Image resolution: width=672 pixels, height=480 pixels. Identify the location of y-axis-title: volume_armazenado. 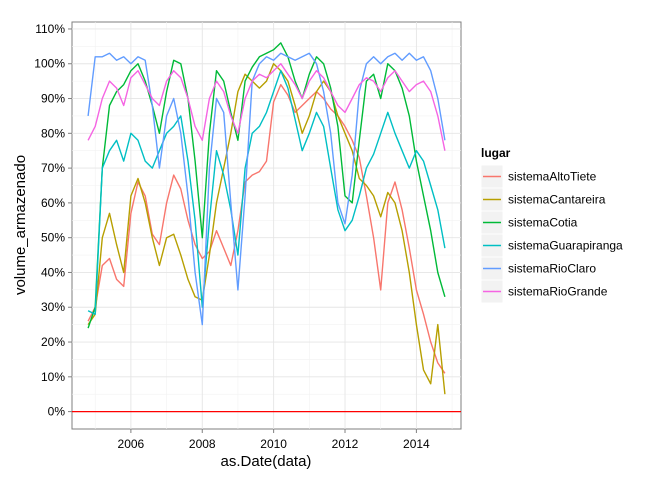
(20, 225).